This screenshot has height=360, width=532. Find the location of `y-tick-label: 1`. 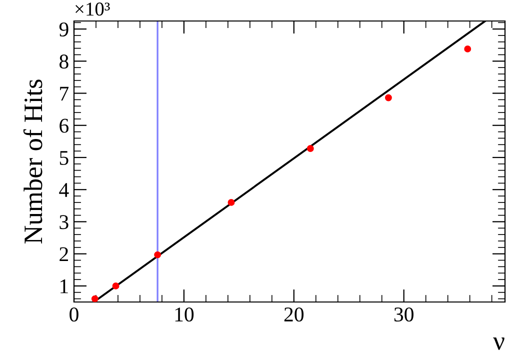

y-tick-label: 1 is located at coordinates (64, 286).